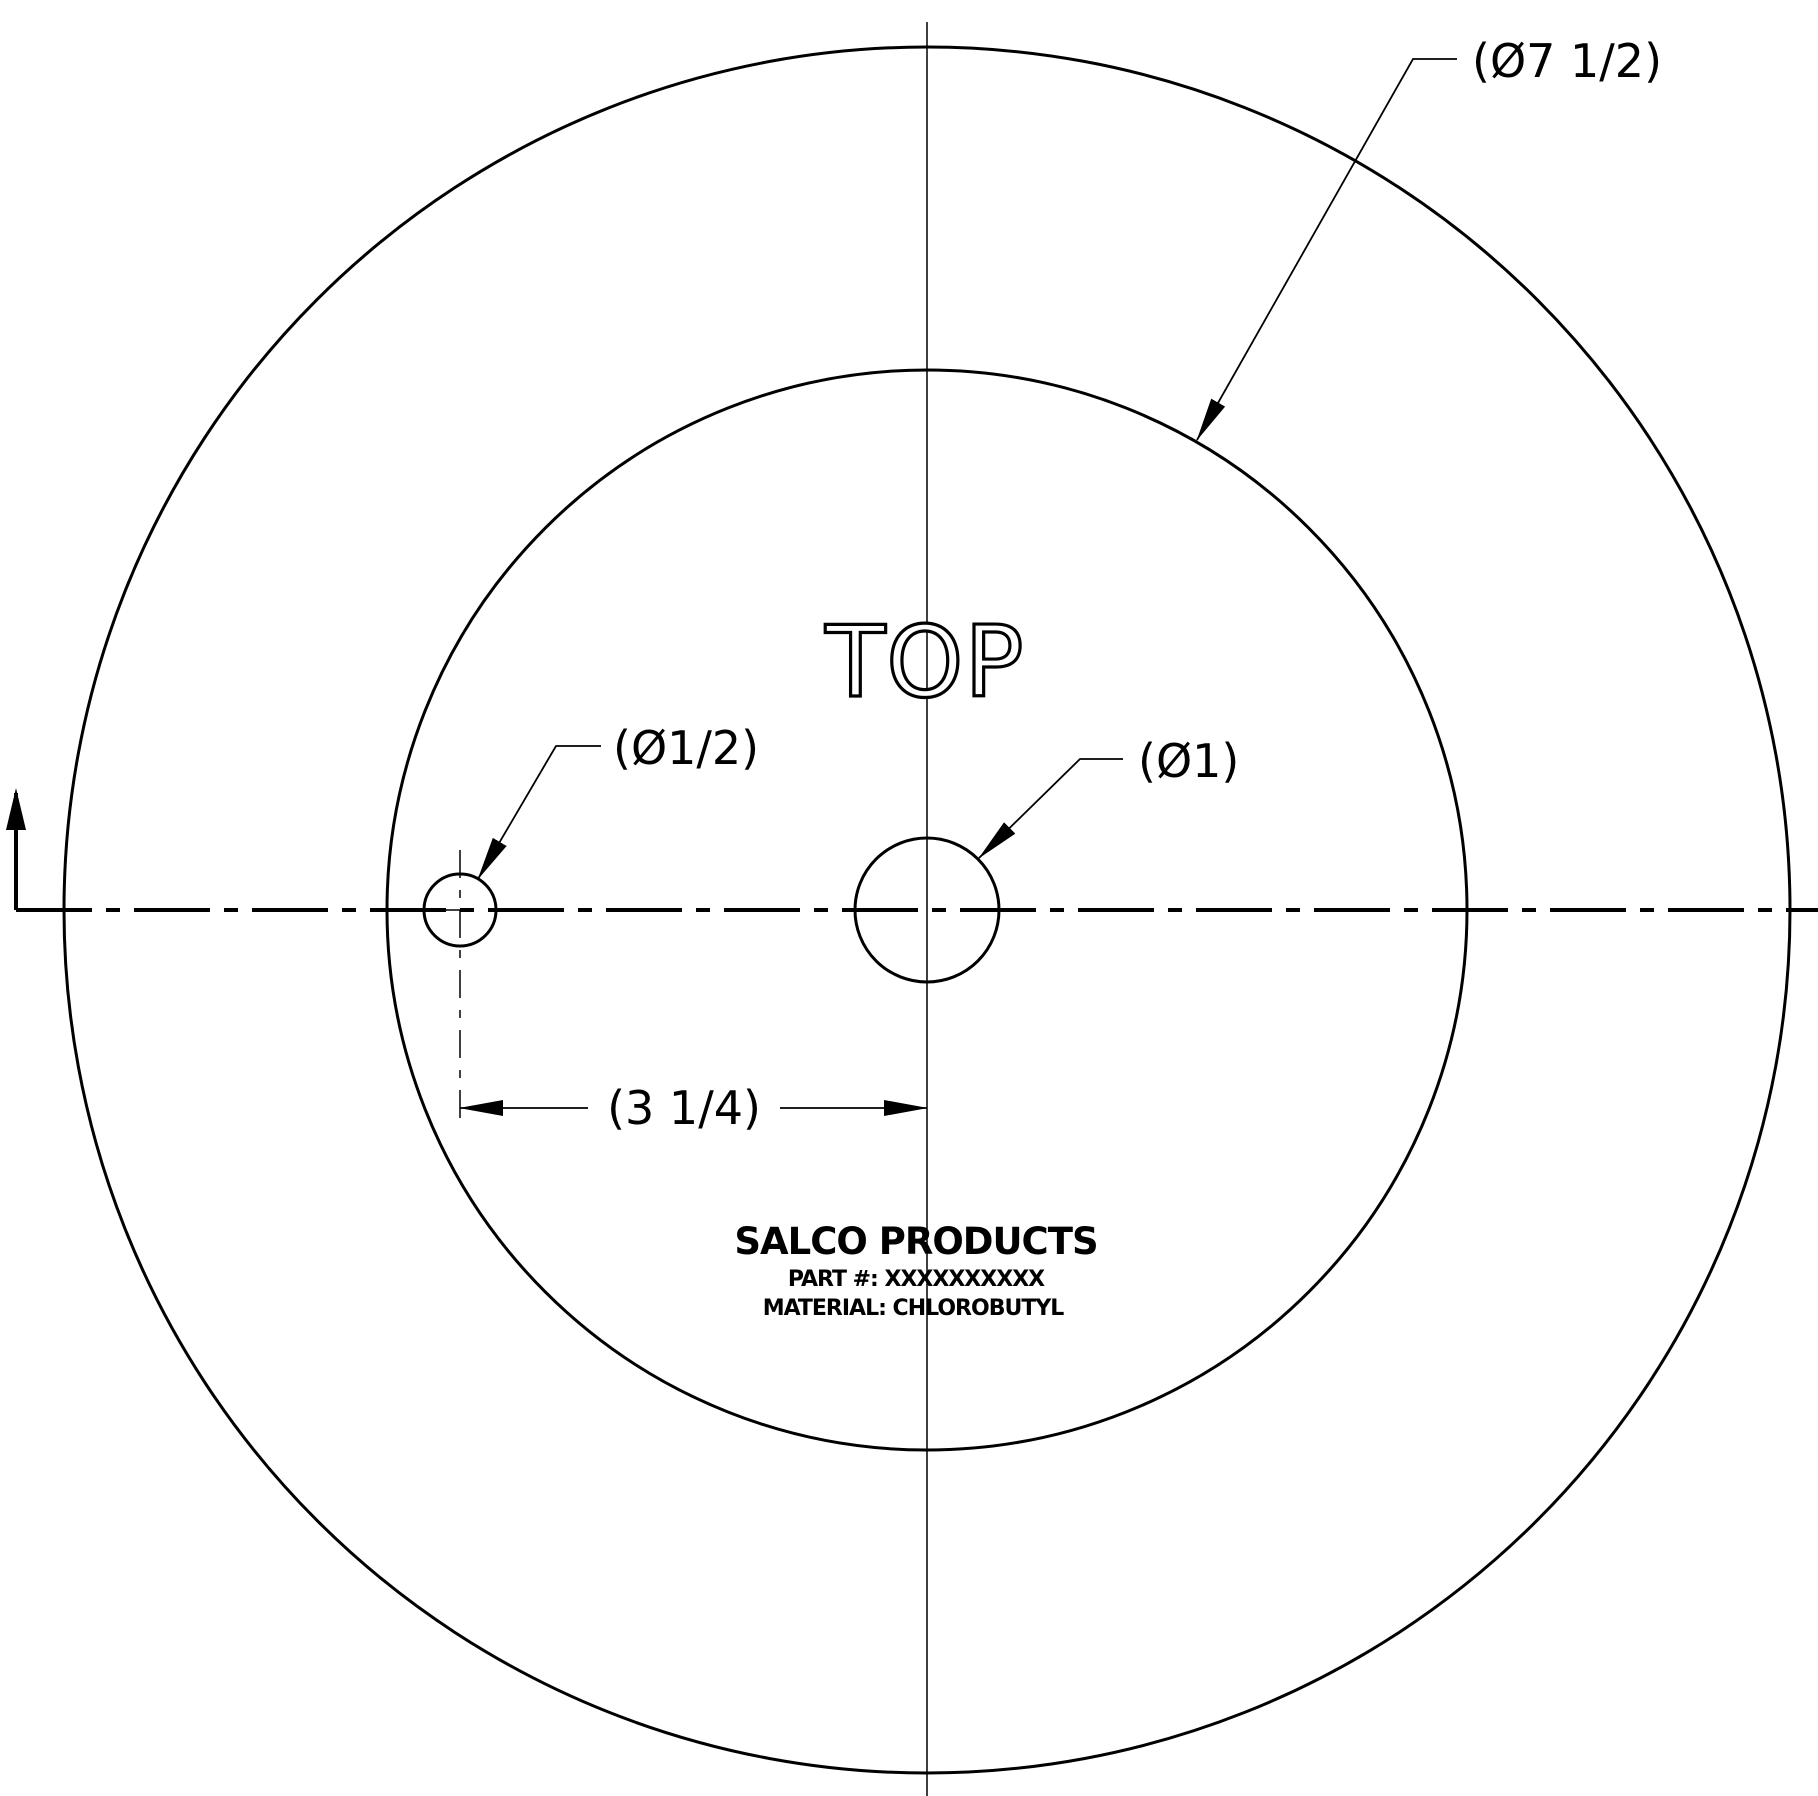 The height and width of the screenshot is (1796, 1818). I want to click on dimension-outer-diameter: (Ø7 1/2), so click(1429, 237).